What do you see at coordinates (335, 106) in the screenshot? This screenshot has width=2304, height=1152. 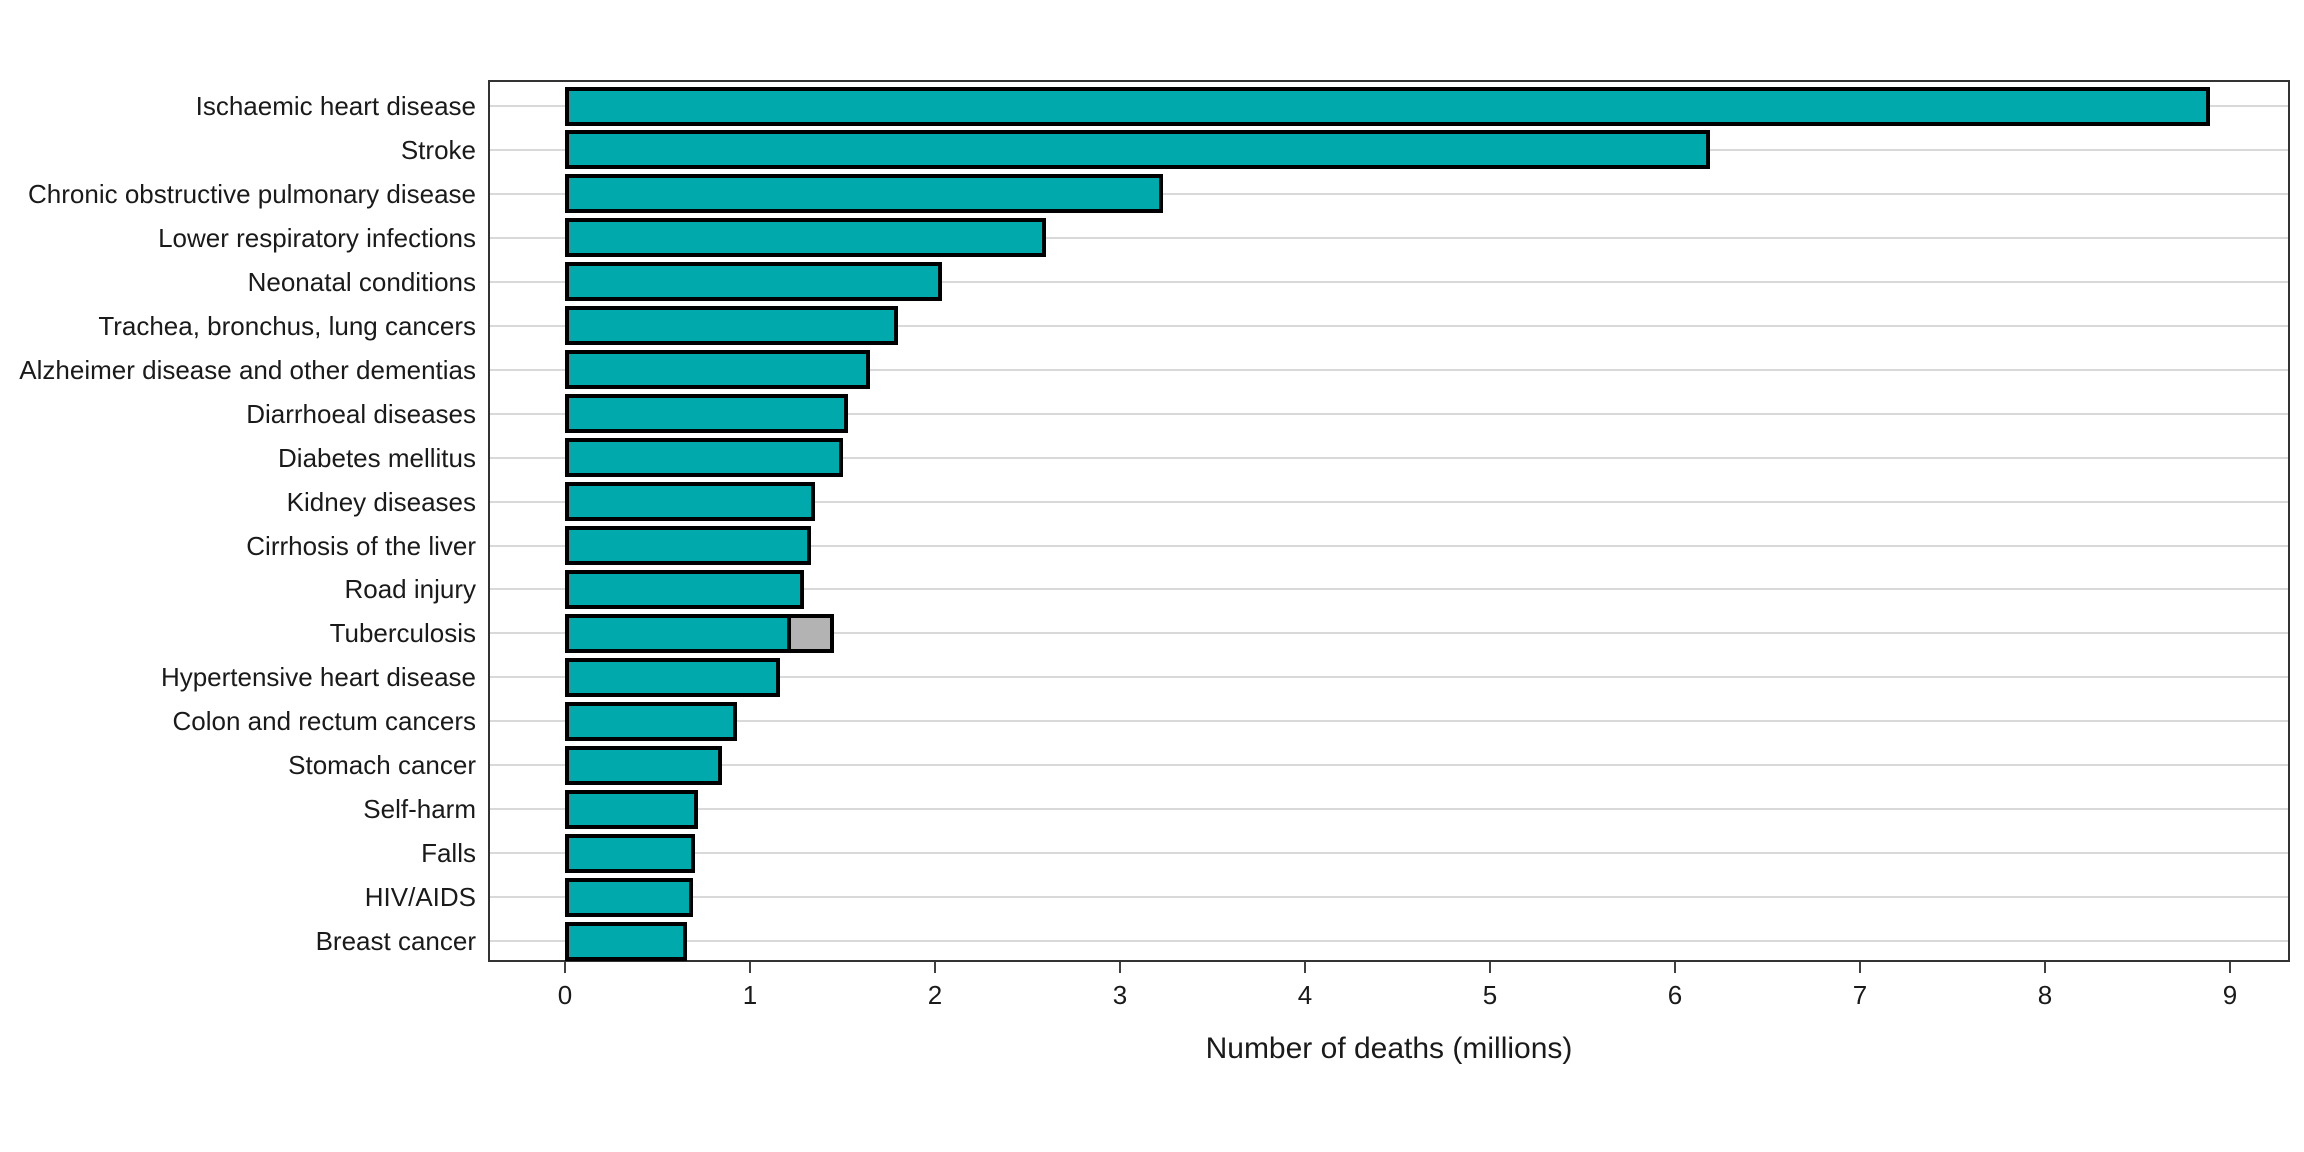 I see `y-axis-label: Ischaemic heart disease` at bounding box center [335, 106].